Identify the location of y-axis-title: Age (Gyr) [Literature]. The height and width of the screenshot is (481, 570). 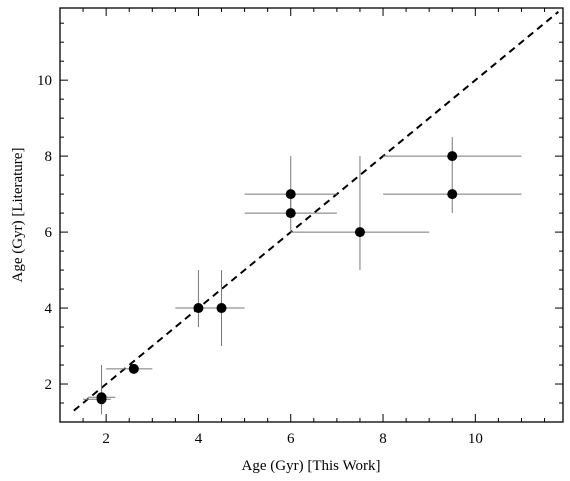
(18, 215).